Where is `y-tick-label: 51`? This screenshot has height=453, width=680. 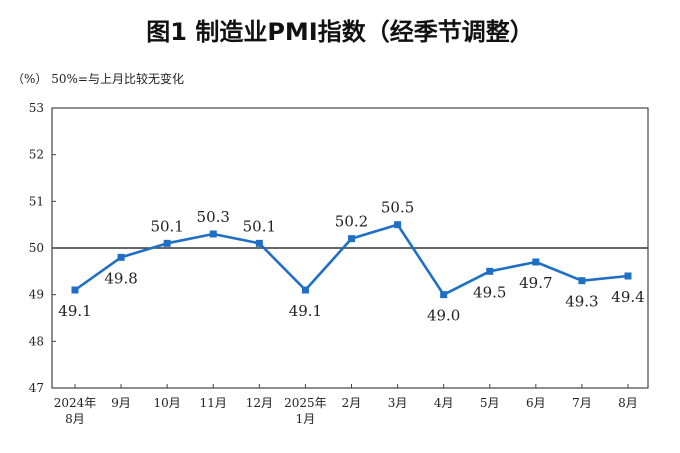 y-tick-label: 51 is located at coordinates (36, 201).